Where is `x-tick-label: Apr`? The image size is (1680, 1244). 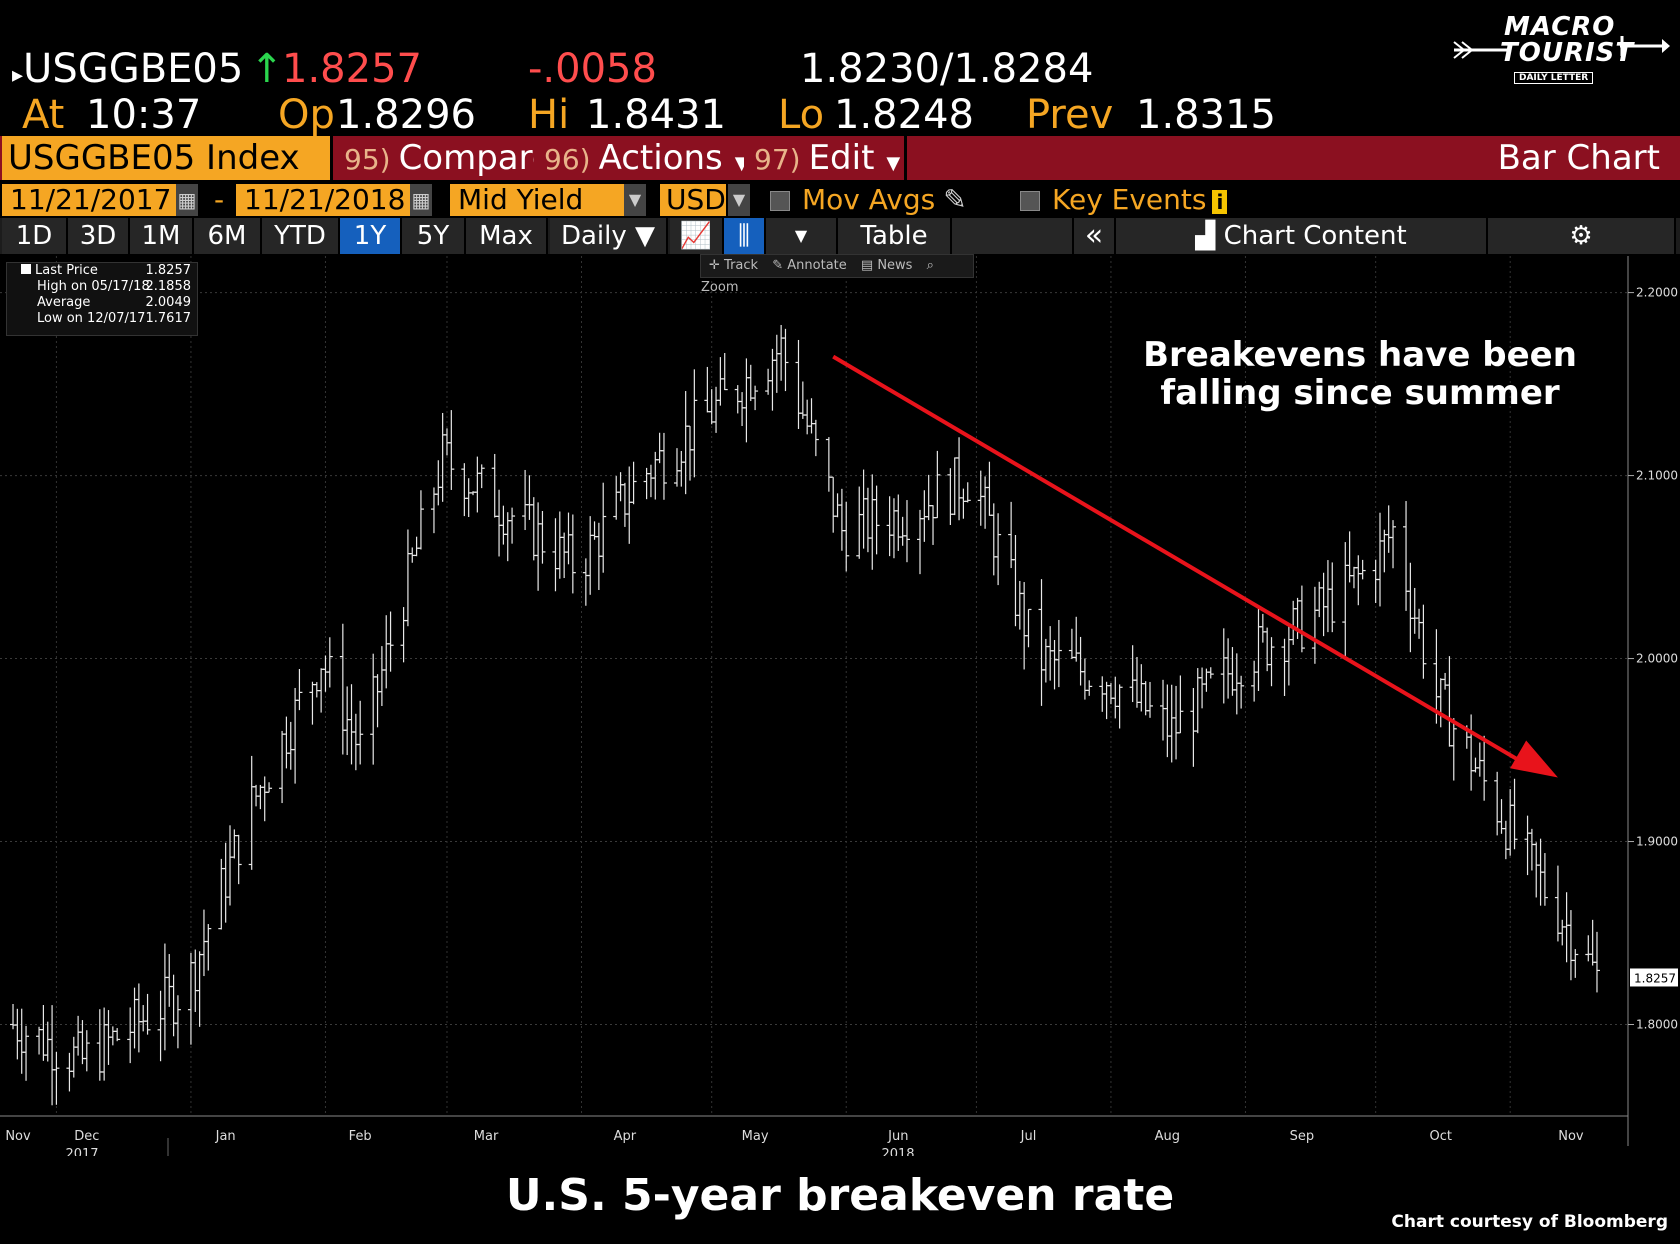
x-tick-label: Apr is located at coordinates (625, 1136).